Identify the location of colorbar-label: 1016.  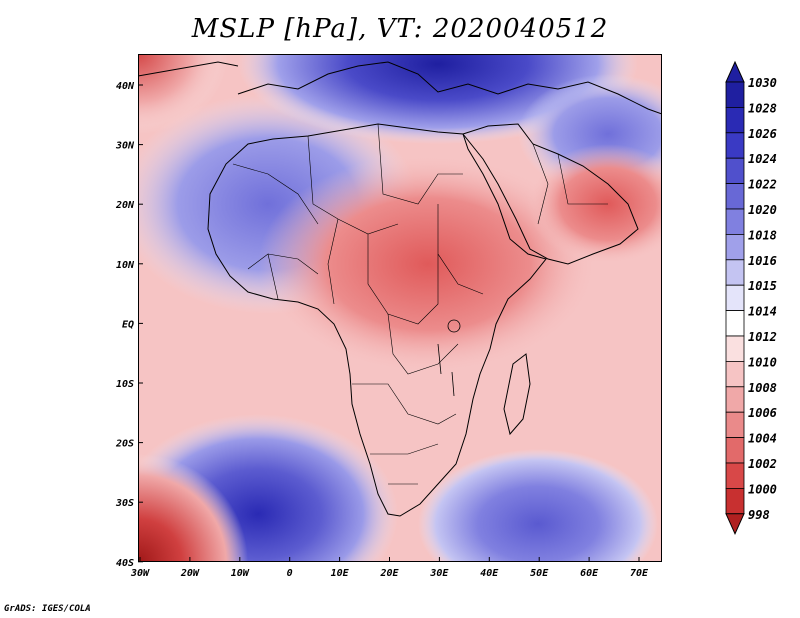
(762, 261).